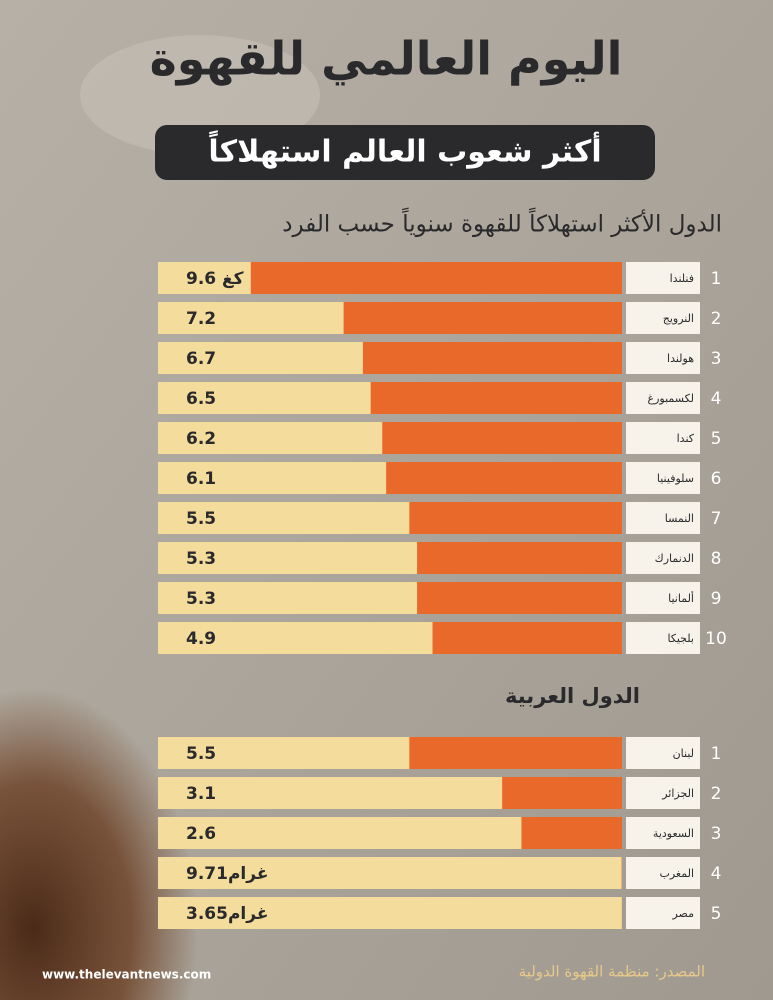 This screenshot has height=1000, width=773. What do you see at coordinates (572, 696) in the screenshot?
I see `section-heading: الدول العربية` at bounding box center [572, 696].